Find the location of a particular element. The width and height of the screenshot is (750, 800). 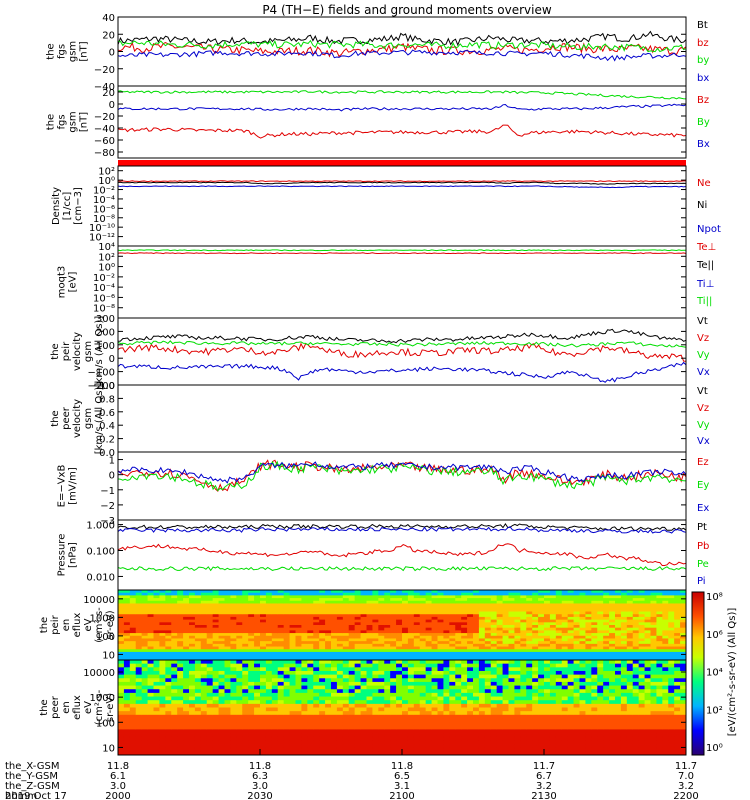

y-tick-label: −2 is located at coordinates (107, 506).